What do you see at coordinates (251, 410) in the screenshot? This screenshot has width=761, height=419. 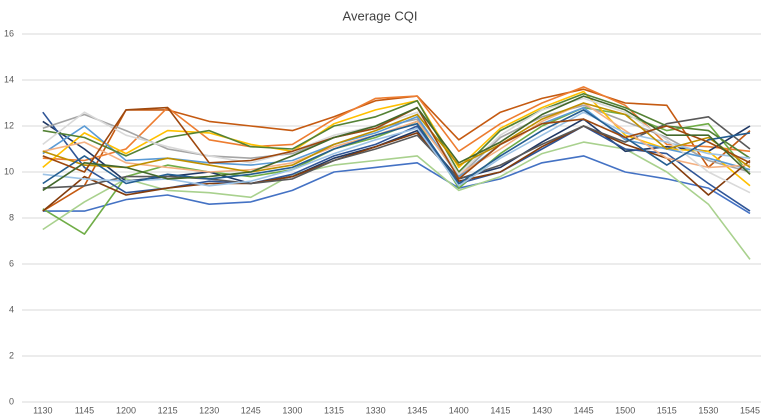 I see `x-tick-label: 1245` at bounding box center [251, 410].